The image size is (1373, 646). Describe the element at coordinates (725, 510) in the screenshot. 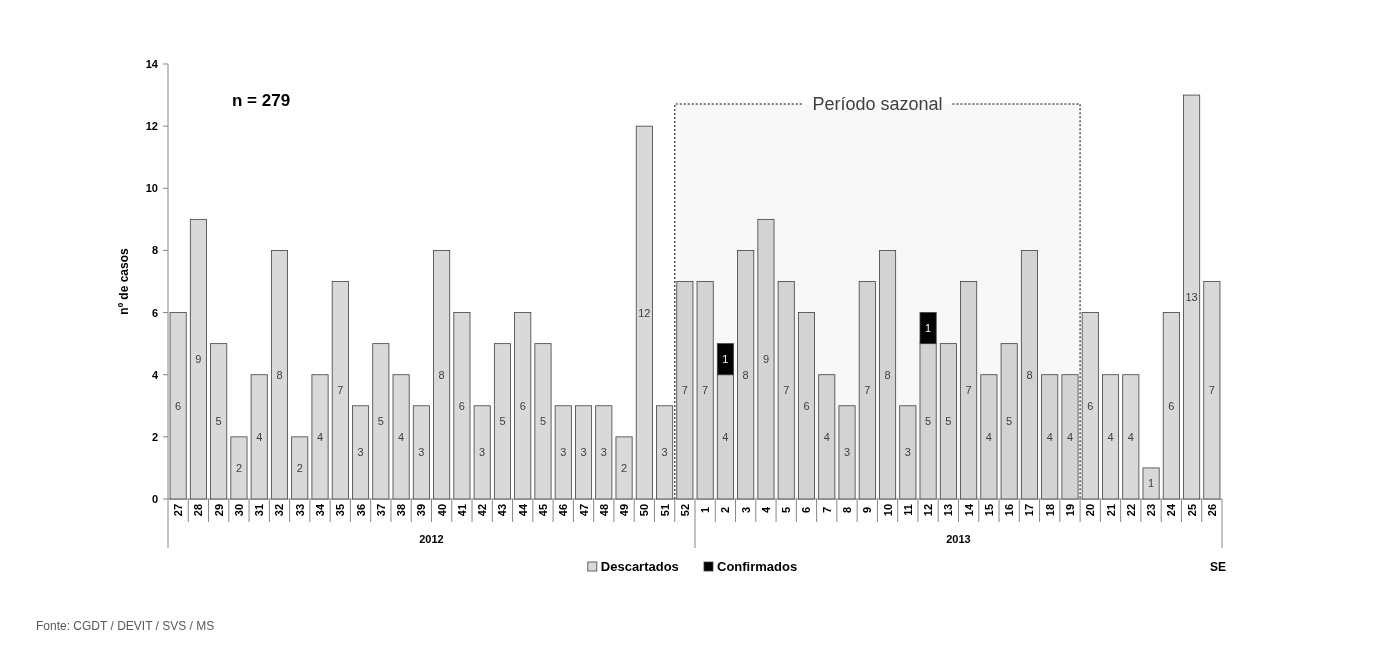

I see `x-tick-label: 2` at that location.